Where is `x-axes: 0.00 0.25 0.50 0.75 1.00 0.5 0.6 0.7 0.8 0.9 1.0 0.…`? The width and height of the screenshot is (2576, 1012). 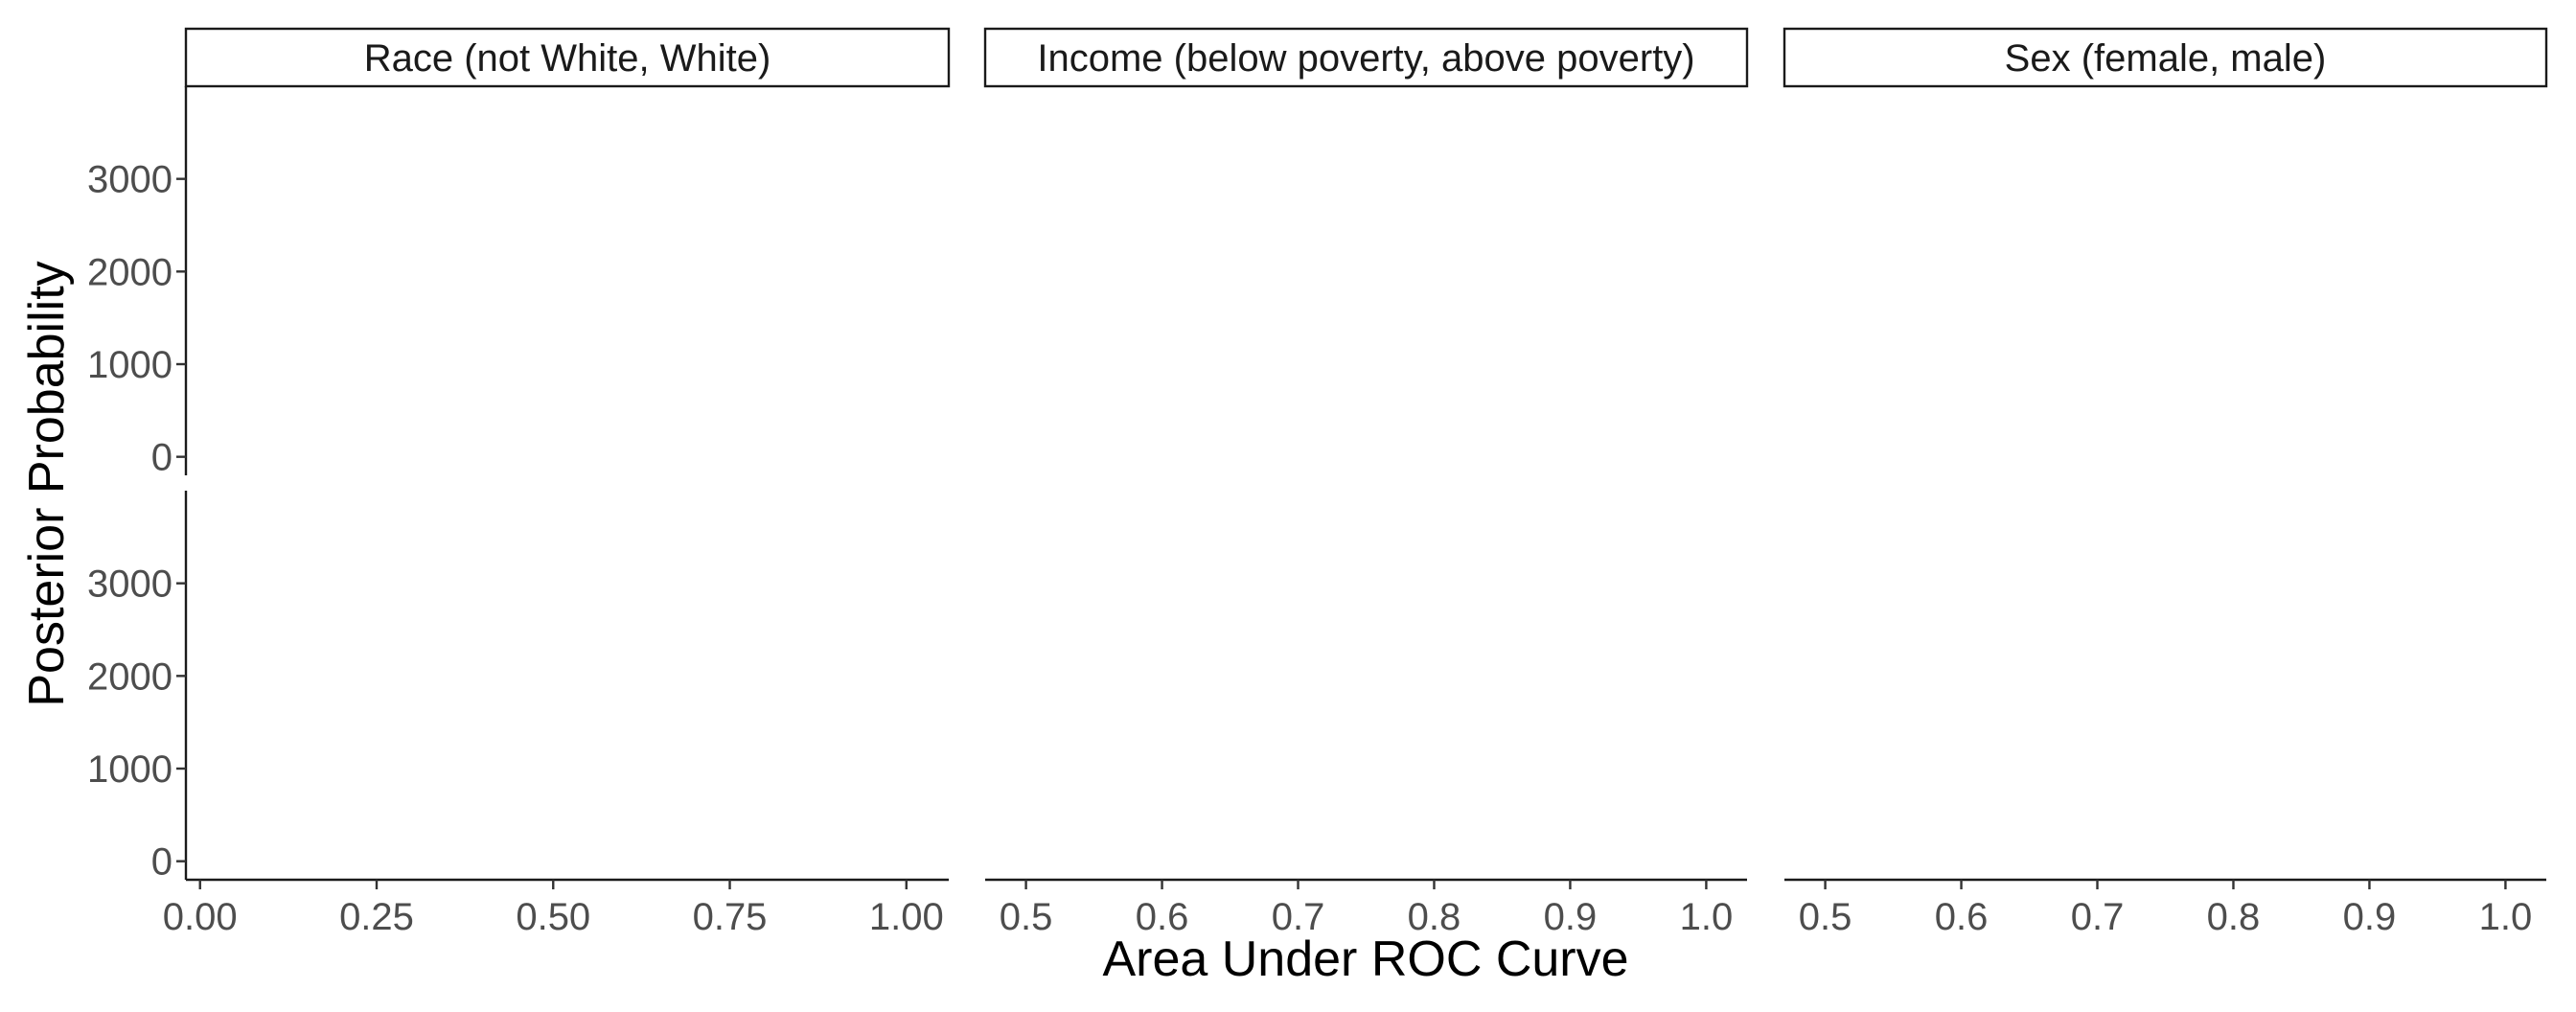 x-axes: 0.00 0.25 0.50 0.75 1.00 0.5 0.6 0.7 0.8 0.9 1.0 0.… is located at coordinates (1354, 908).